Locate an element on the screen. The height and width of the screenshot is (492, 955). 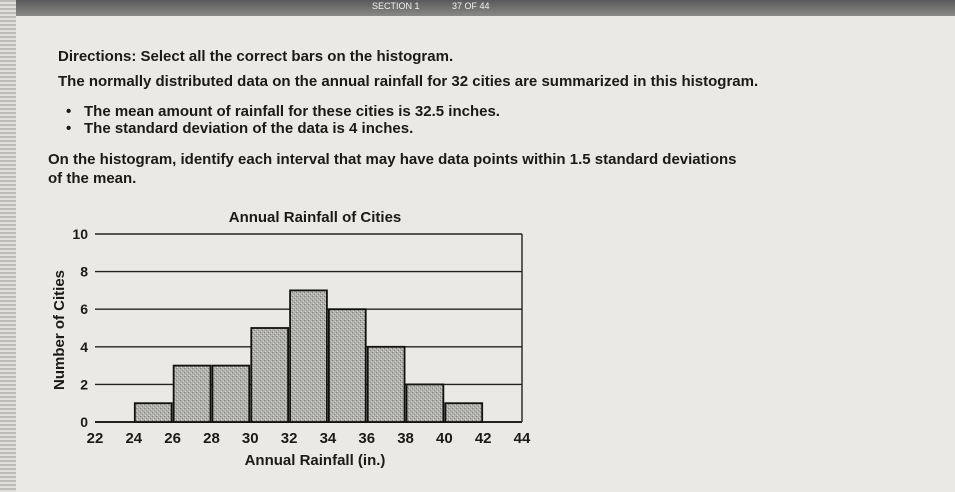
x-tick-labels: 22 24 26 28 30 32 34 36 38 40 42 44 is located at coordinates (309, 438).